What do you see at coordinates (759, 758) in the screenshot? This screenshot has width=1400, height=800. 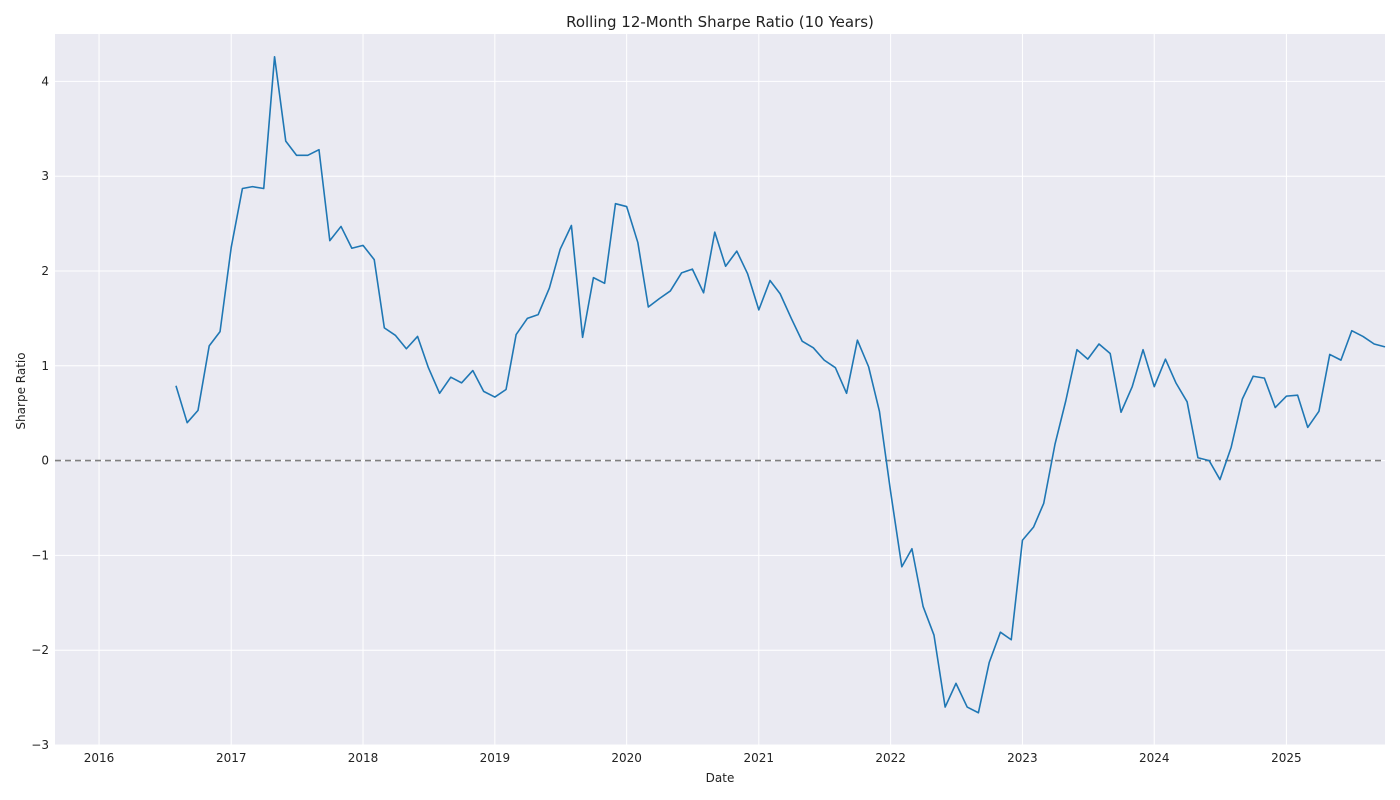 I see `x-tick-label: 2021` at bounding box center [759, 758].